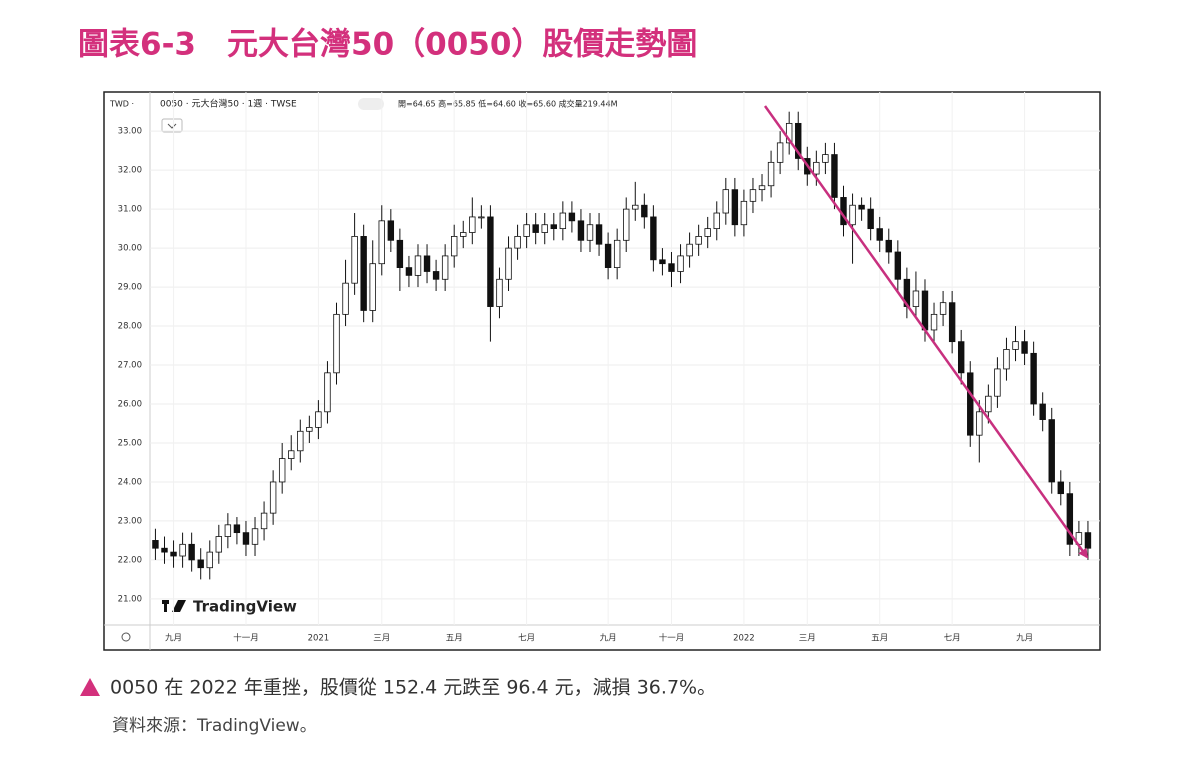 This screenshot has width=1179, height=766. Describe the element at coordinates (130, 482) in the screenshot. I see `y-tick-label: 24.00` at that location.